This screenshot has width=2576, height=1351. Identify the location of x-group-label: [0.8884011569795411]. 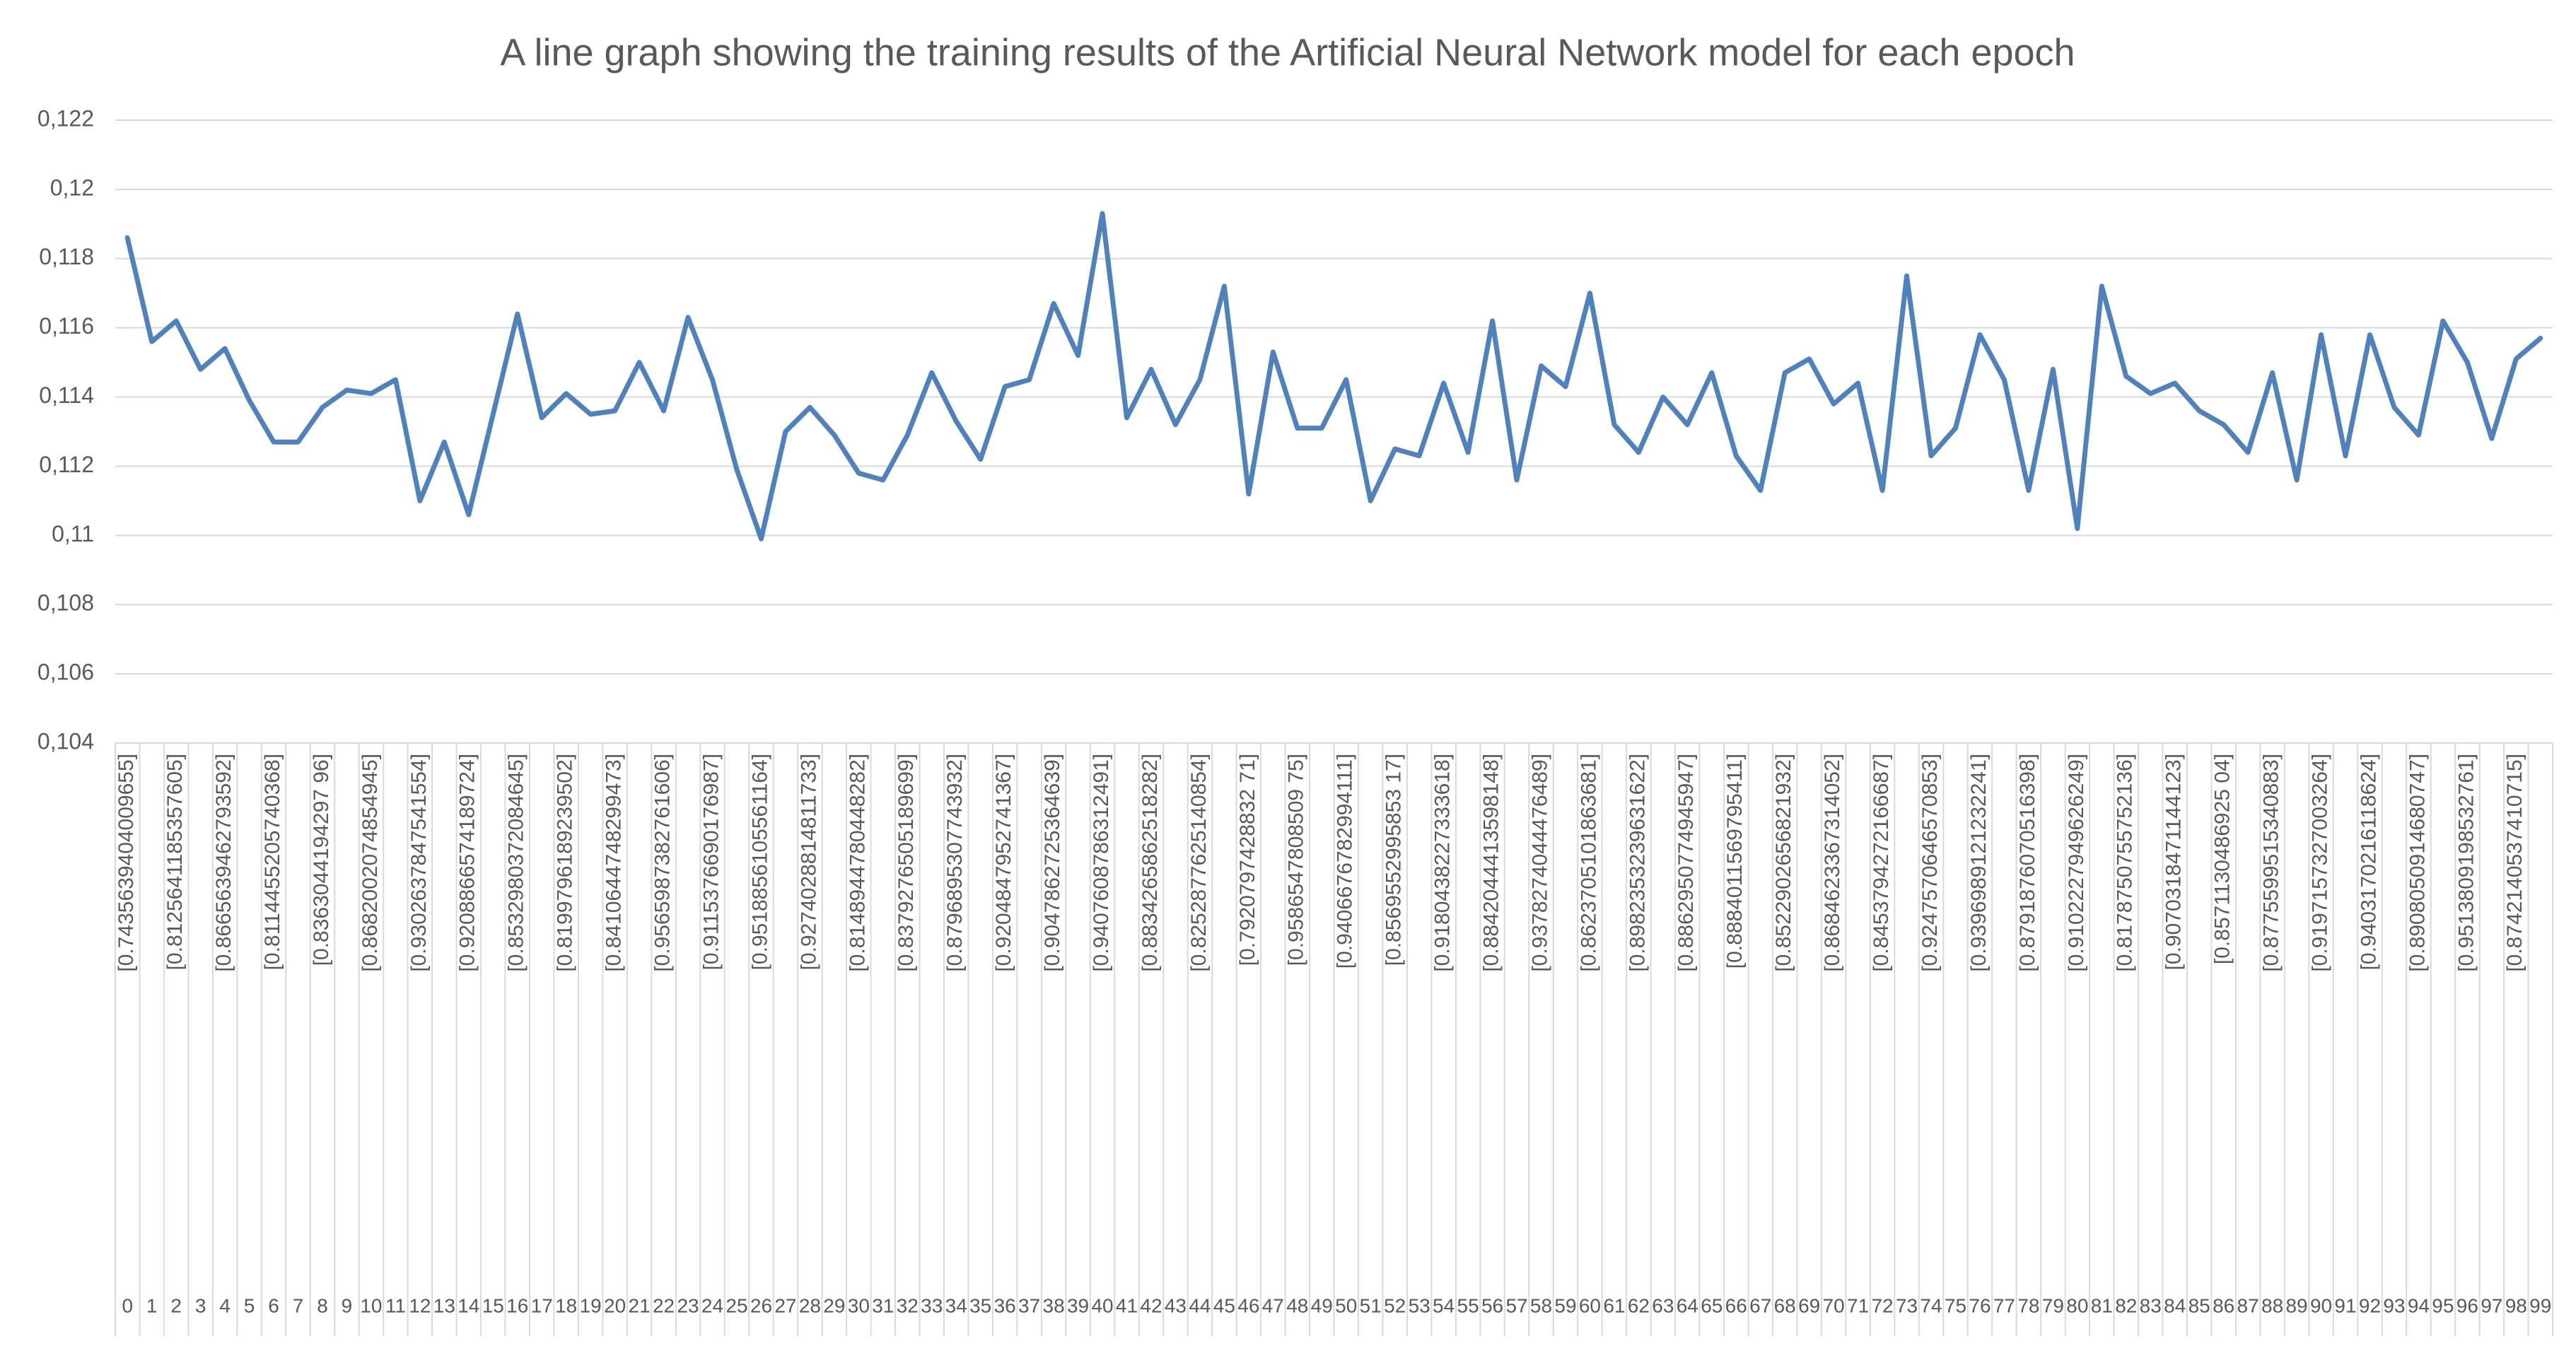
(1735, 861).